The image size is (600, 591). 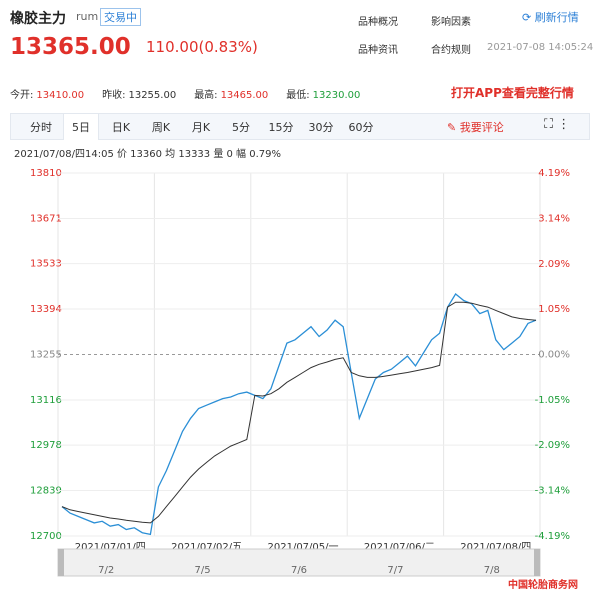 I want to click on y-tick-label: 12978, so click(x=46, y=445).